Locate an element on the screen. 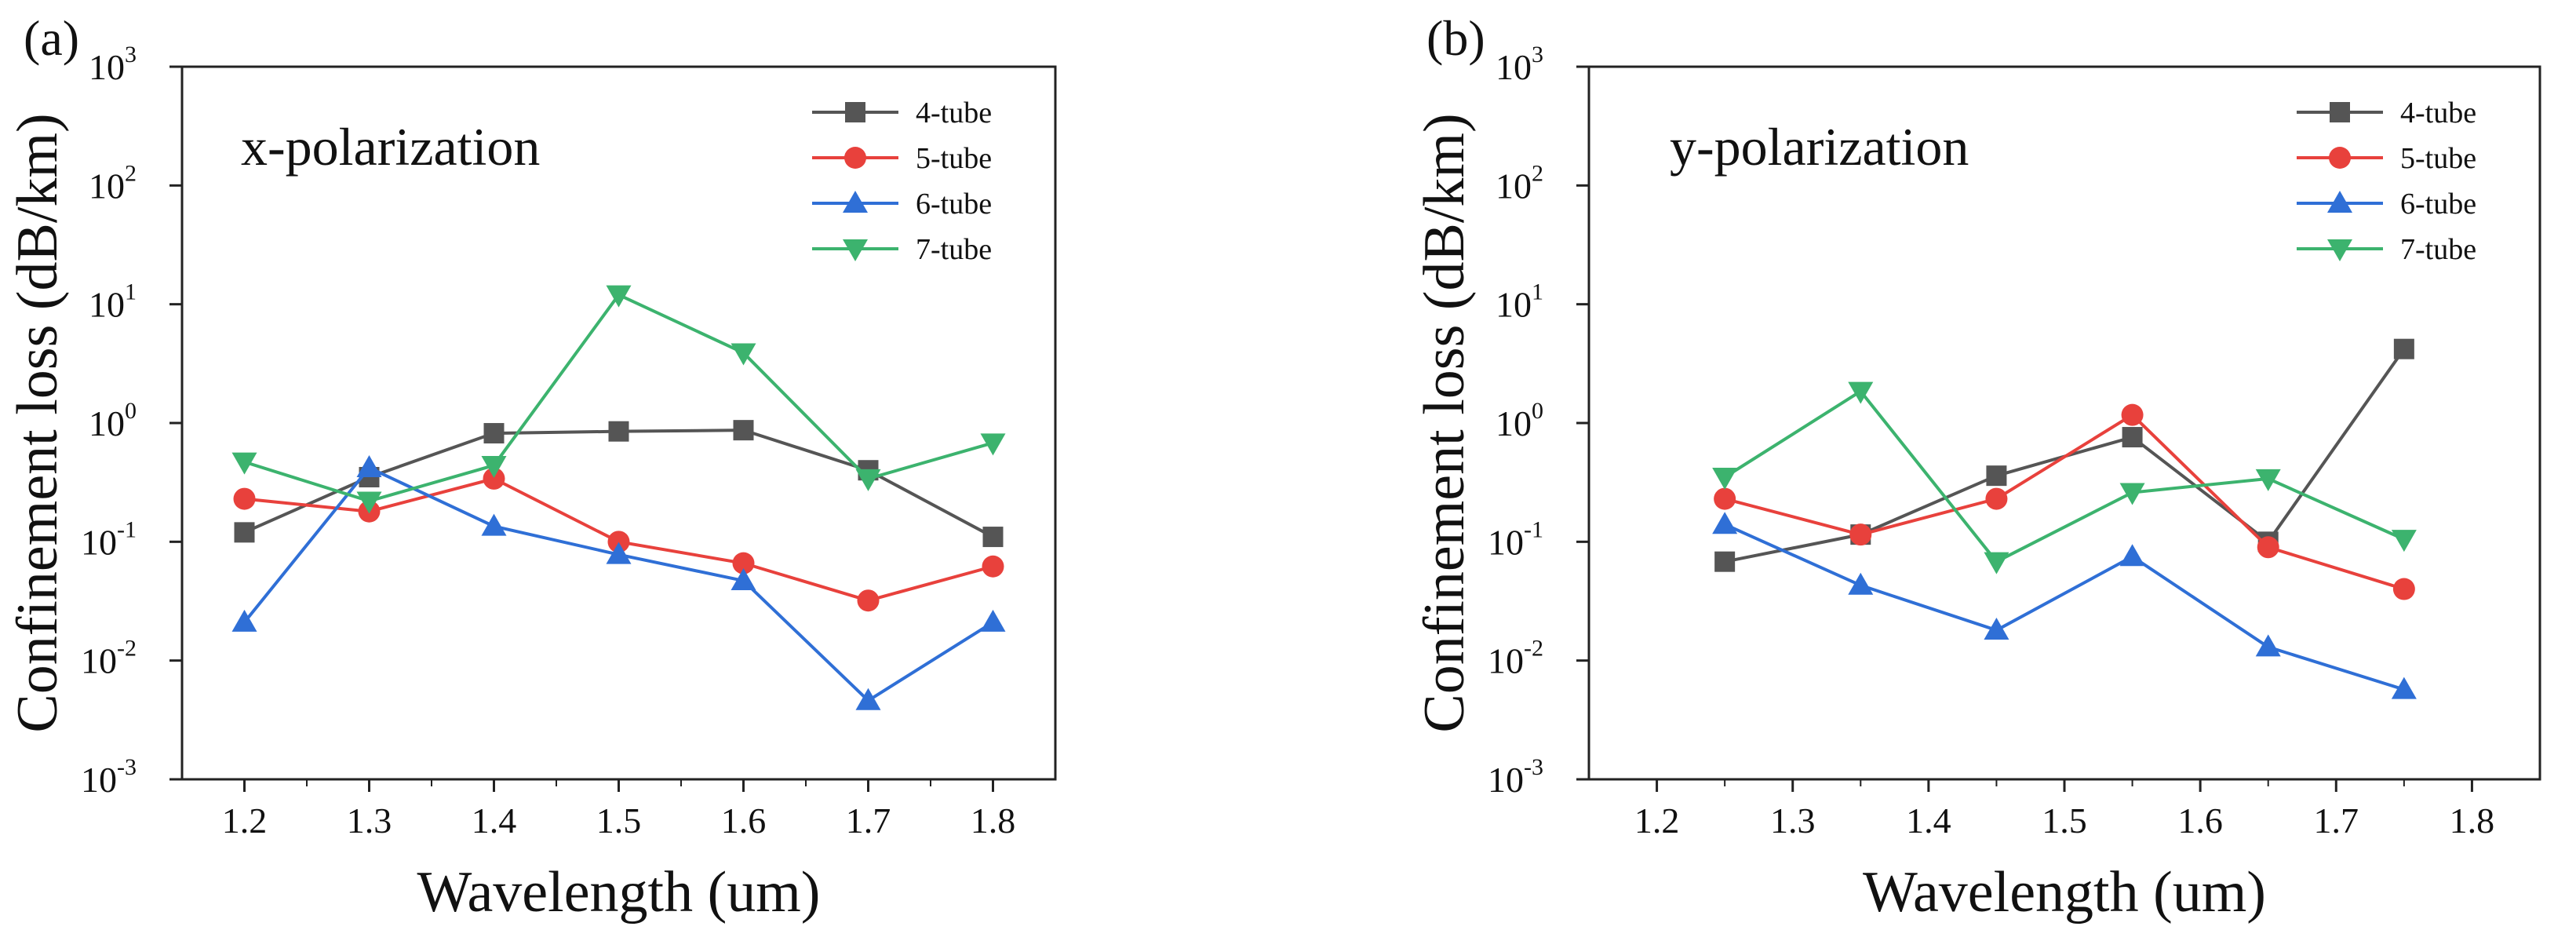 The height and width of the screenshot is (930, 2576). y-tick-exponent: 0 is located at coordinates (131, 411).